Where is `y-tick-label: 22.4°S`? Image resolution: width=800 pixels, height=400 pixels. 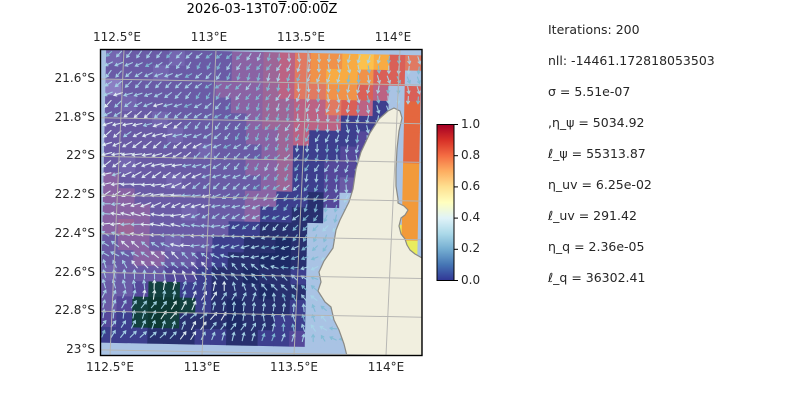
y-tick-label: 22.4°S is located at coordinates (74, 232).